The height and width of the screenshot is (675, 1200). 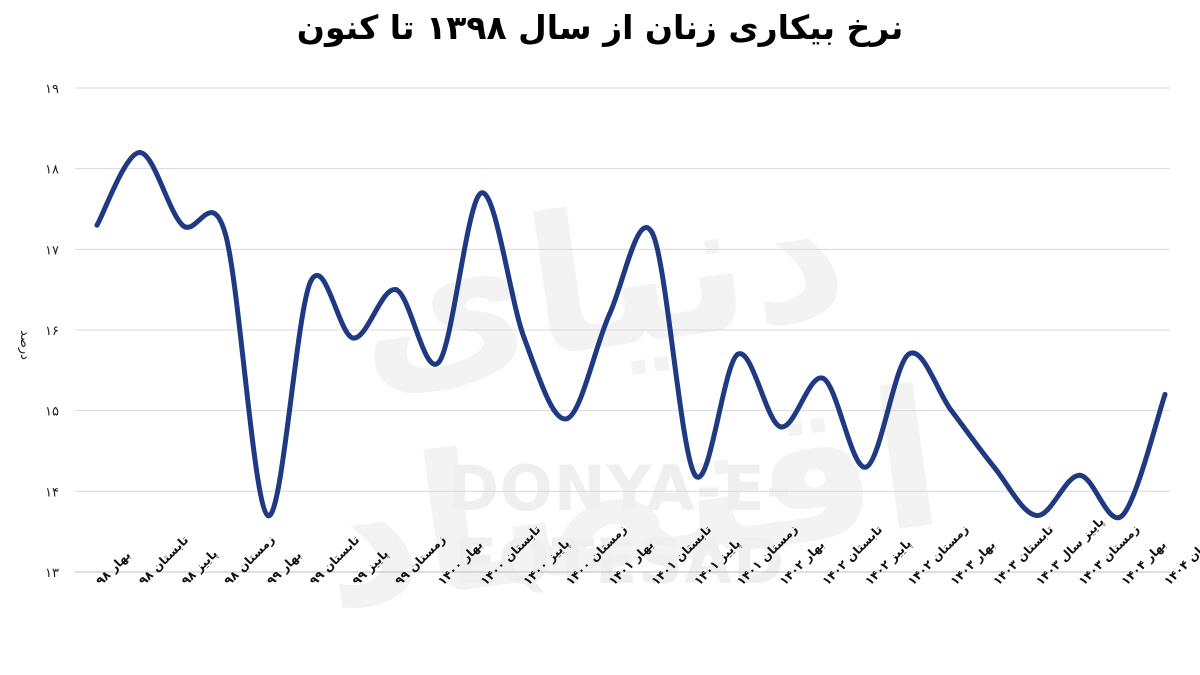 What do you see at coordinates (52, 250) in the screenshot?
I see `y-tick-label: ۱۷` at bounding box center [52, 250].